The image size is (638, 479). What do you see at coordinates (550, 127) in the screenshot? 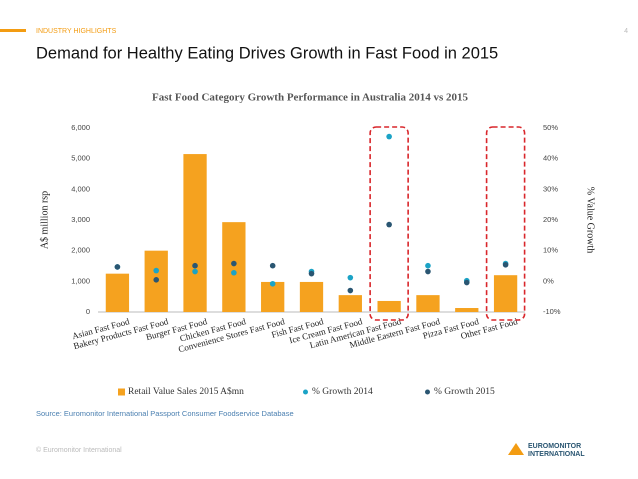
I see `y2-tick-label: 50%` at bounding box center [550, 127].